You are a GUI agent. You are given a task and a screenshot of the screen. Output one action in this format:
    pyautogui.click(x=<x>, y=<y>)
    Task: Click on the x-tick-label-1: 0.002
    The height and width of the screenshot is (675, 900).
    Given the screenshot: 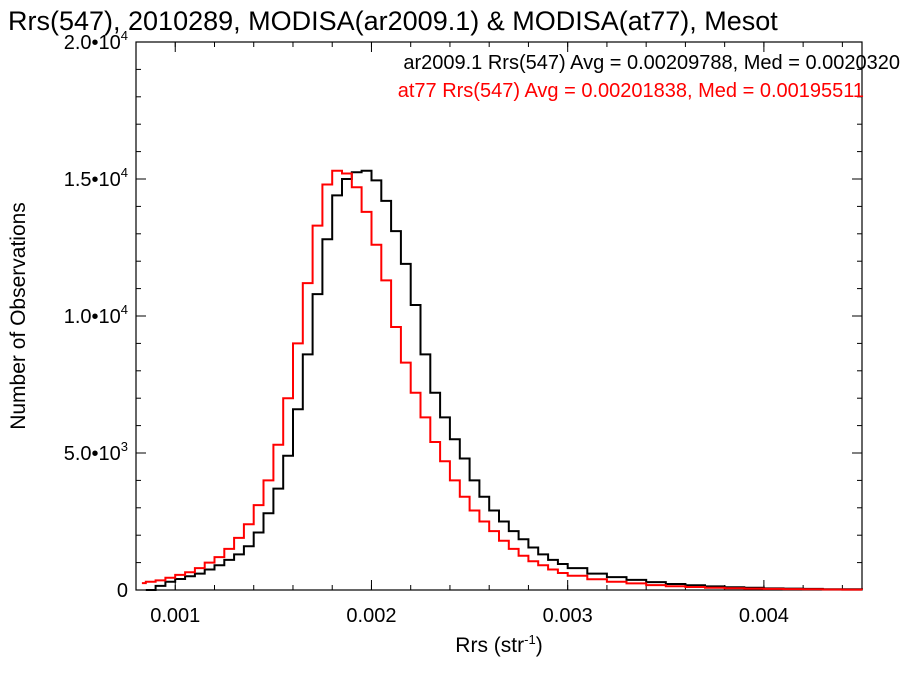 What is the action you would take?
    pyautogui.click(x=371, y=616)
    